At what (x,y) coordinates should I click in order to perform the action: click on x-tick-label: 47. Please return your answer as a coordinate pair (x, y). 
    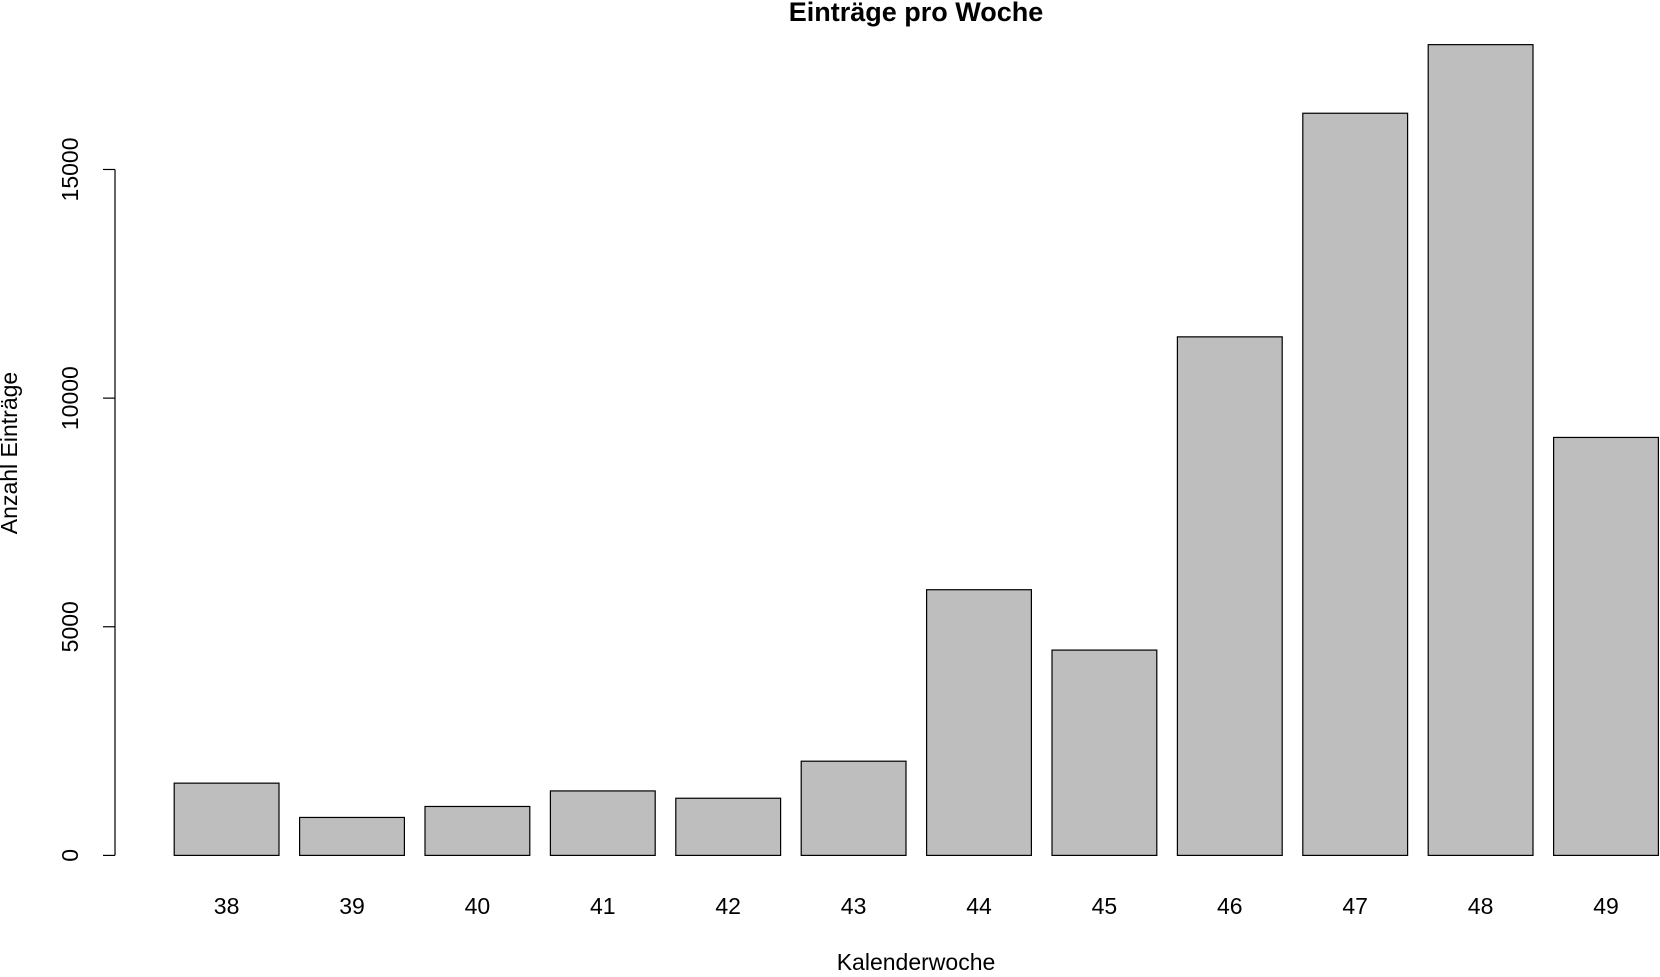
    Looking at the image, I should click on (1355, 906).